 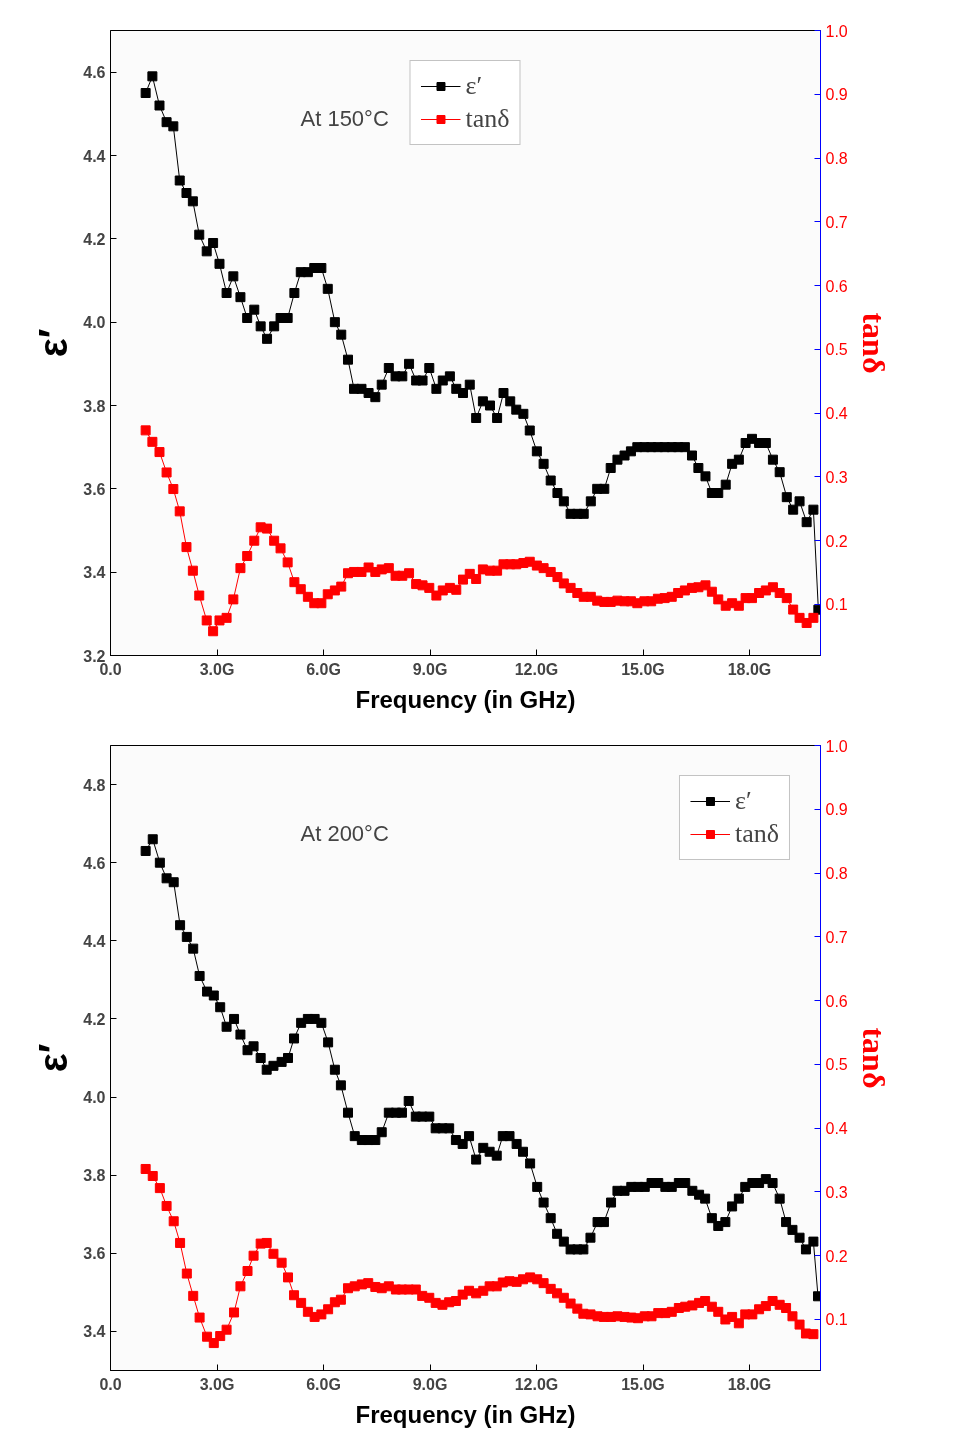 I want to click on x-tick-label: 0.0, so click(x=110, y=1384).